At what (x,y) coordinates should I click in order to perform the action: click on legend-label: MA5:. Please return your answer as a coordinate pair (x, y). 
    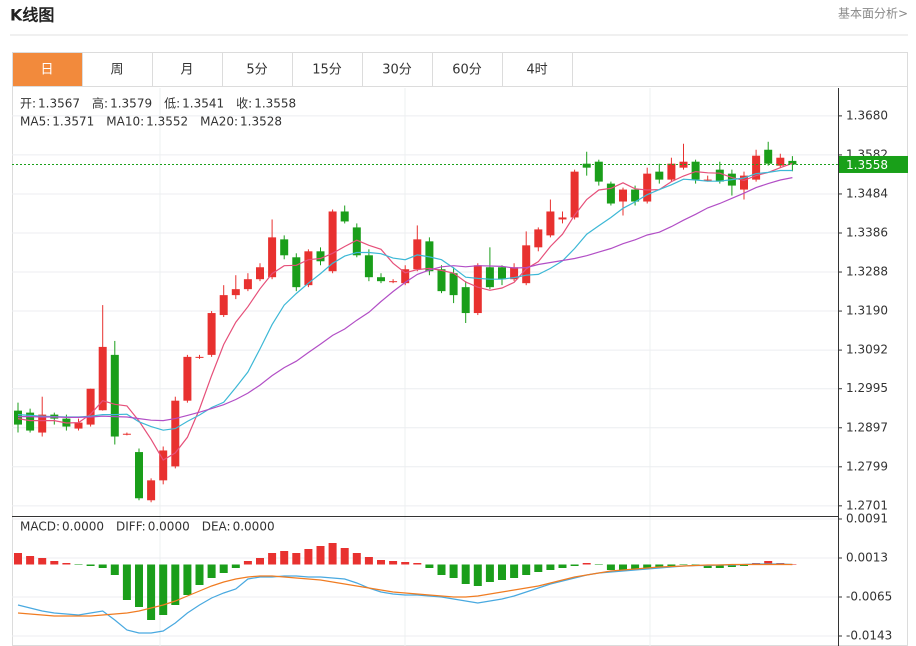
    Looking at the image, I should click on (35, 122).